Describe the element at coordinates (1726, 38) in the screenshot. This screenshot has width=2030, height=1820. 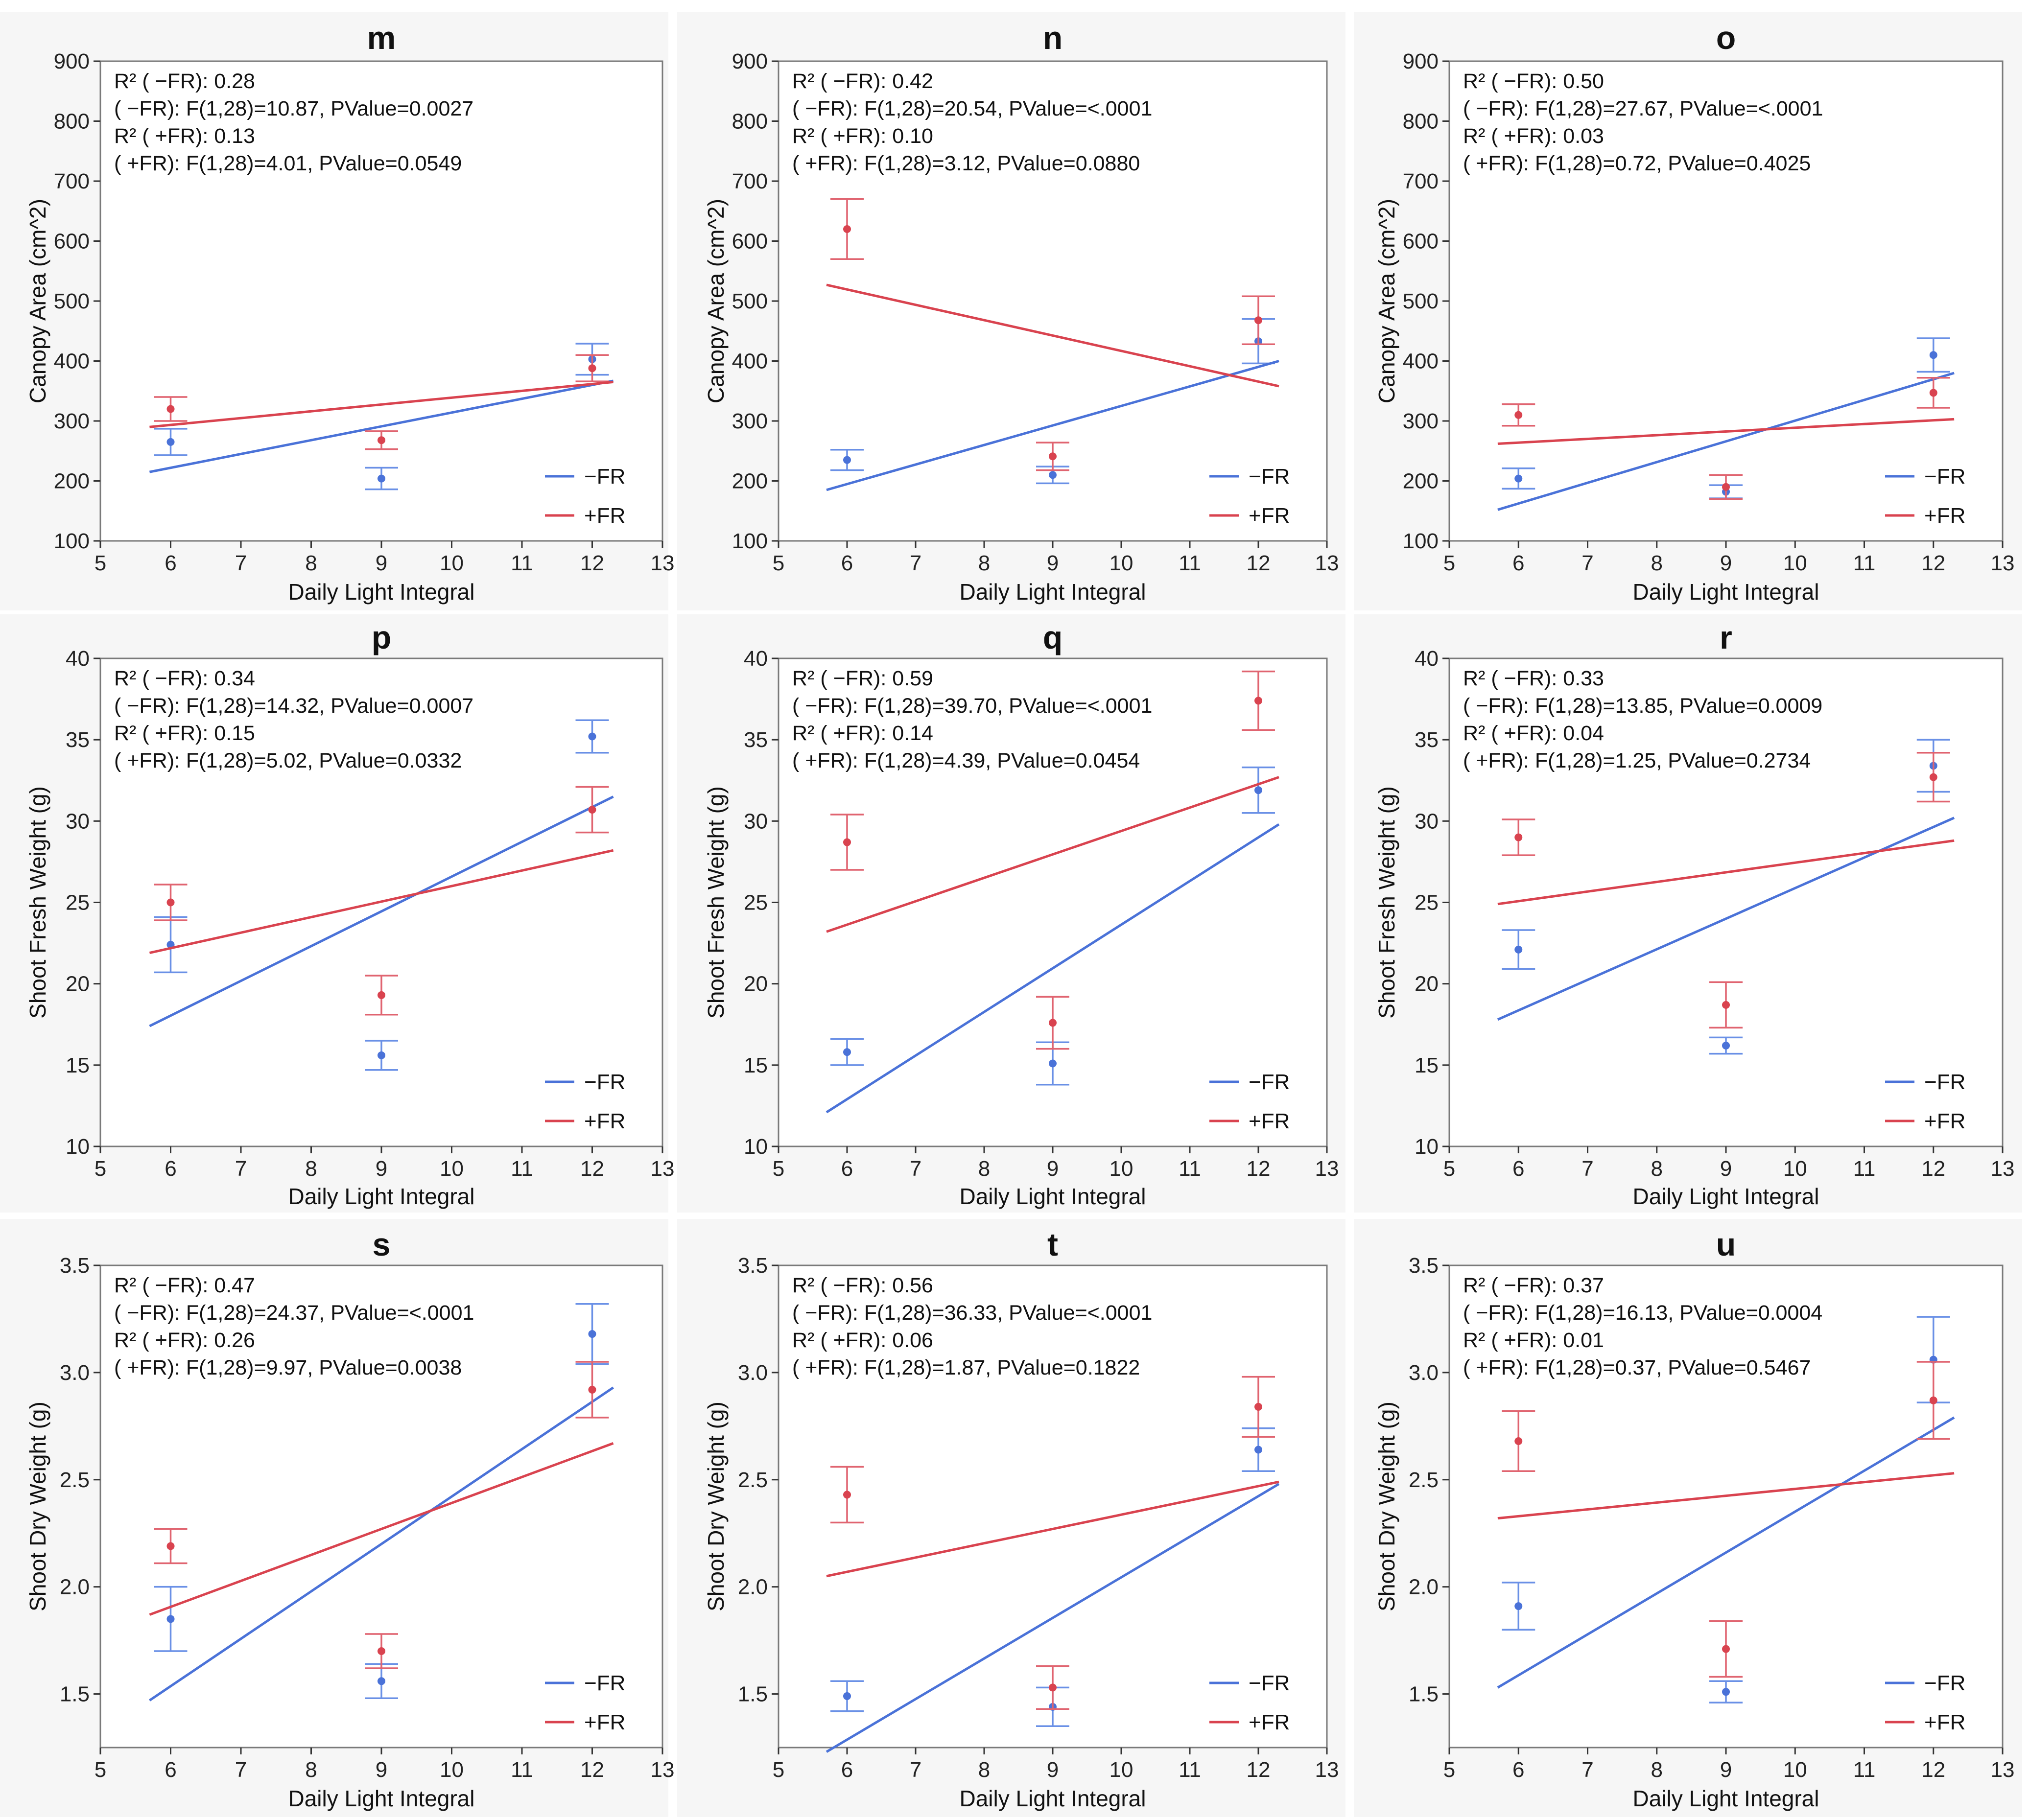
I see `panel-title: o` at that location.